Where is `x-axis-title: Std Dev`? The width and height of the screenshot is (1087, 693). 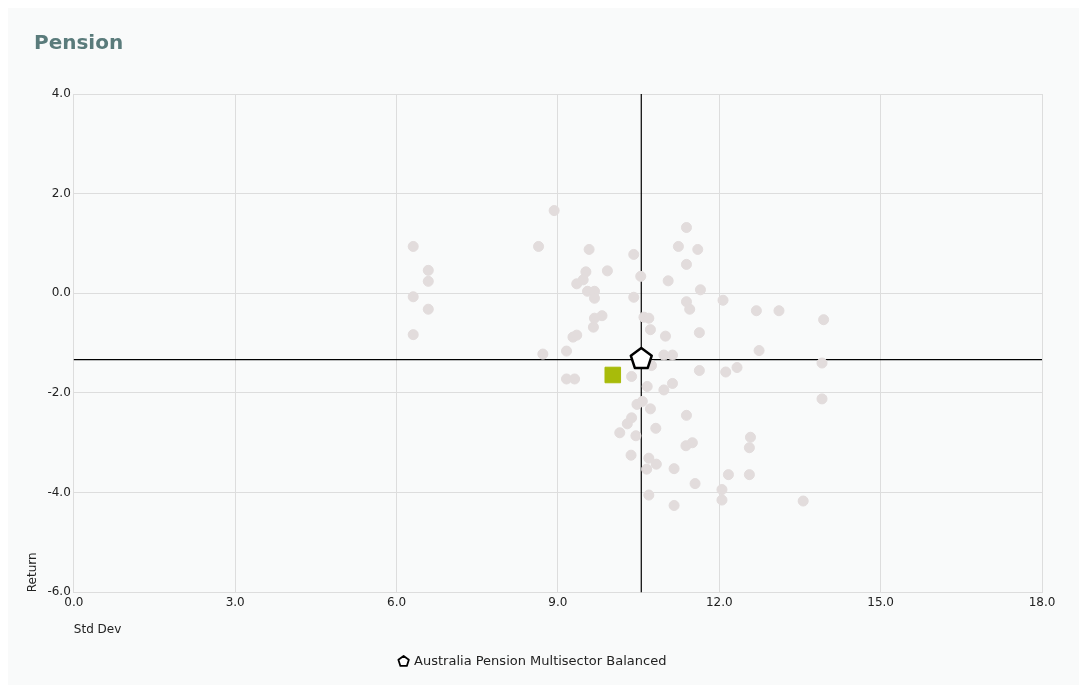
x-axis-title: Std Dev is located at coordinates (97, 628).